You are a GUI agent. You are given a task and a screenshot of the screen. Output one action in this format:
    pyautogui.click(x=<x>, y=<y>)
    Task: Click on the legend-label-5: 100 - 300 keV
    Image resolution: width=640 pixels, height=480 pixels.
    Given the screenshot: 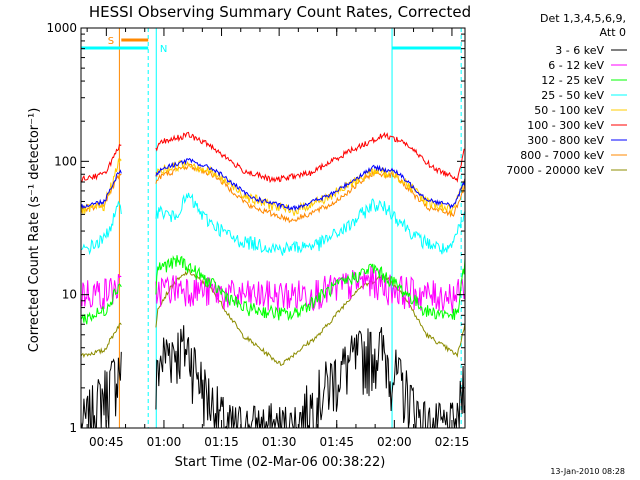 What is the action you would take?
    pyautogui.click(x=565, y=125)
    